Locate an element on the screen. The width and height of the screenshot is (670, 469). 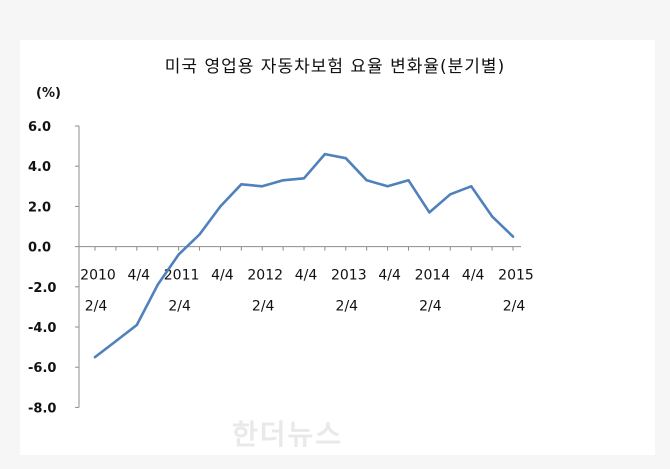
x-tick-label: 2014 is located at coordinates (433, 276).